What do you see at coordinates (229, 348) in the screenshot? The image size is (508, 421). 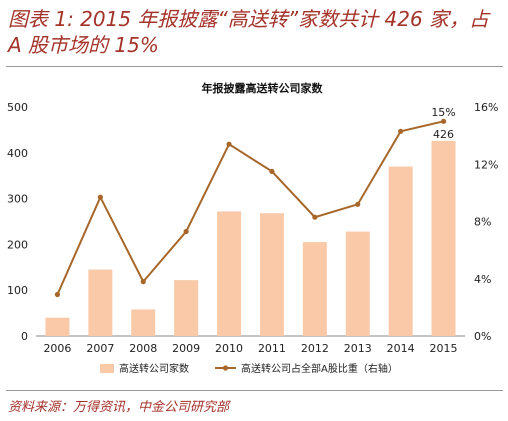 I see `x-tick-label: 2010` at bounding box center [229, 348].